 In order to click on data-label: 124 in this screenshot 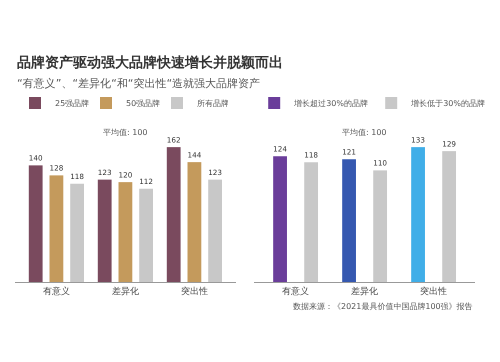, I will do `click(280, 149)`.